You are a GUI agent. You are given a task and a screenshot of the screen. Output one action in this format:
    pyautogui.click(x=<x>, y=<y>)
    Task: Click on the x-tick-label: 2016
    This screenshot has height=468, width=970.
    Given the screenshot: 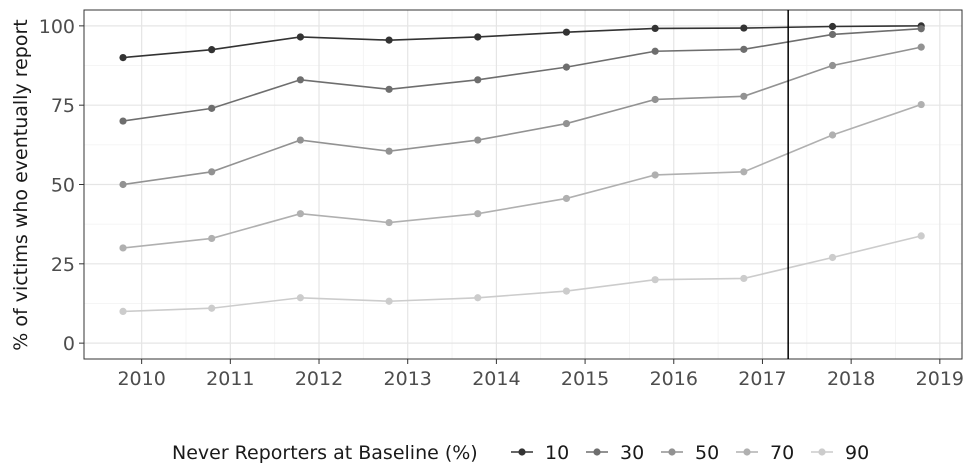 What is the action you would take?
    pyautogui.click(x=674, y=379)
    